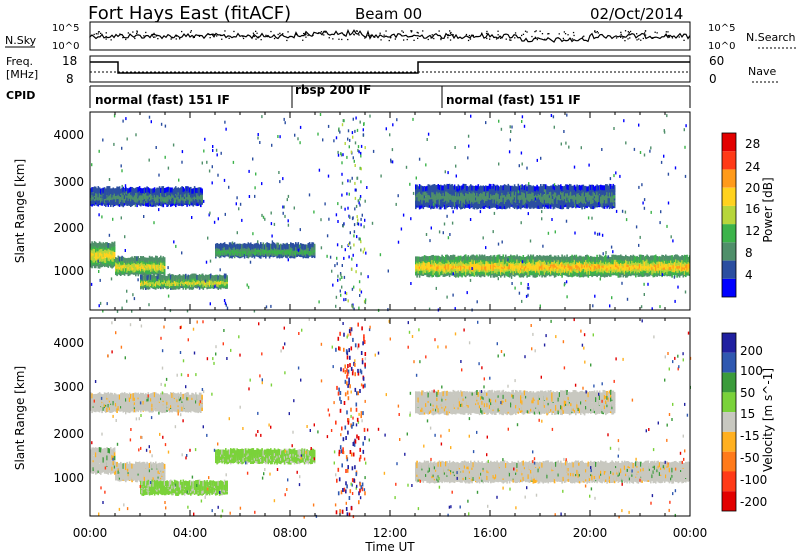 The height and width of the screenshot is (558, 800). Describe the element at coordinates (69, 61) in the screenshot. I see `freq-tick-18: 18` at that location.